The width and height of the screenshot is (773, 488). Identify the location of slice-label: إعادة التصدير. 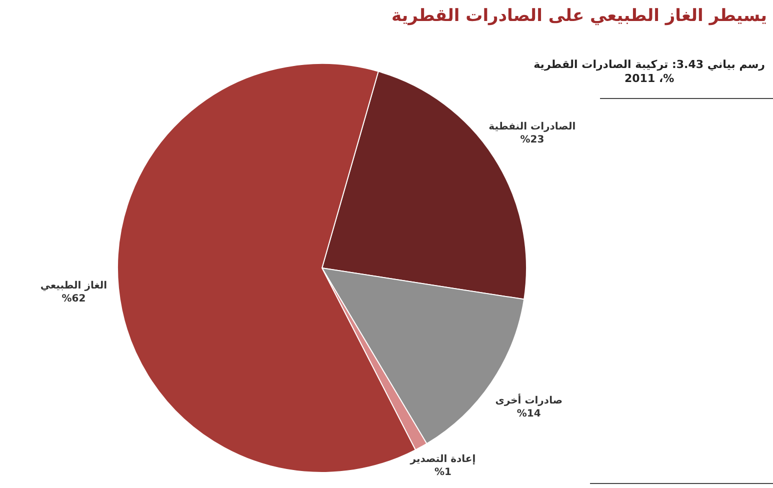
(442, 460).